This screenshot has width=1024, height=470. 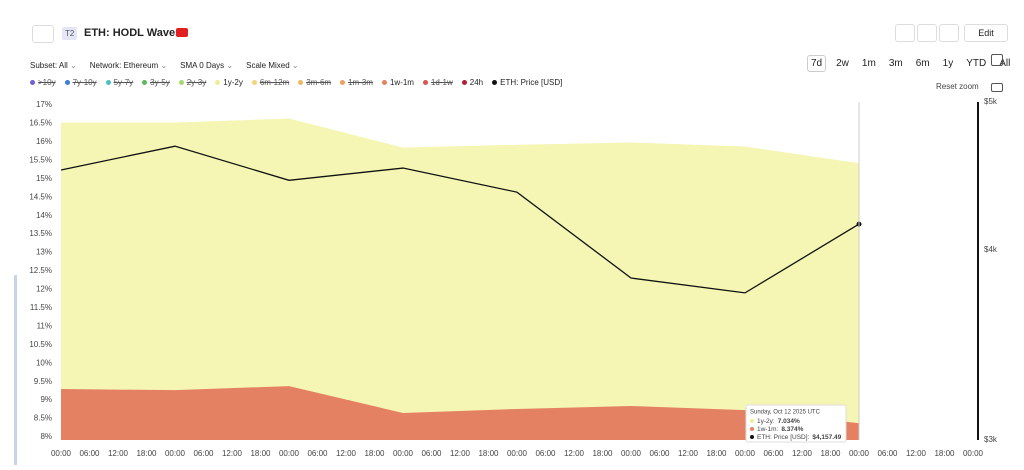 I want to click on range-button: 1m, so click(x=868, y=63).